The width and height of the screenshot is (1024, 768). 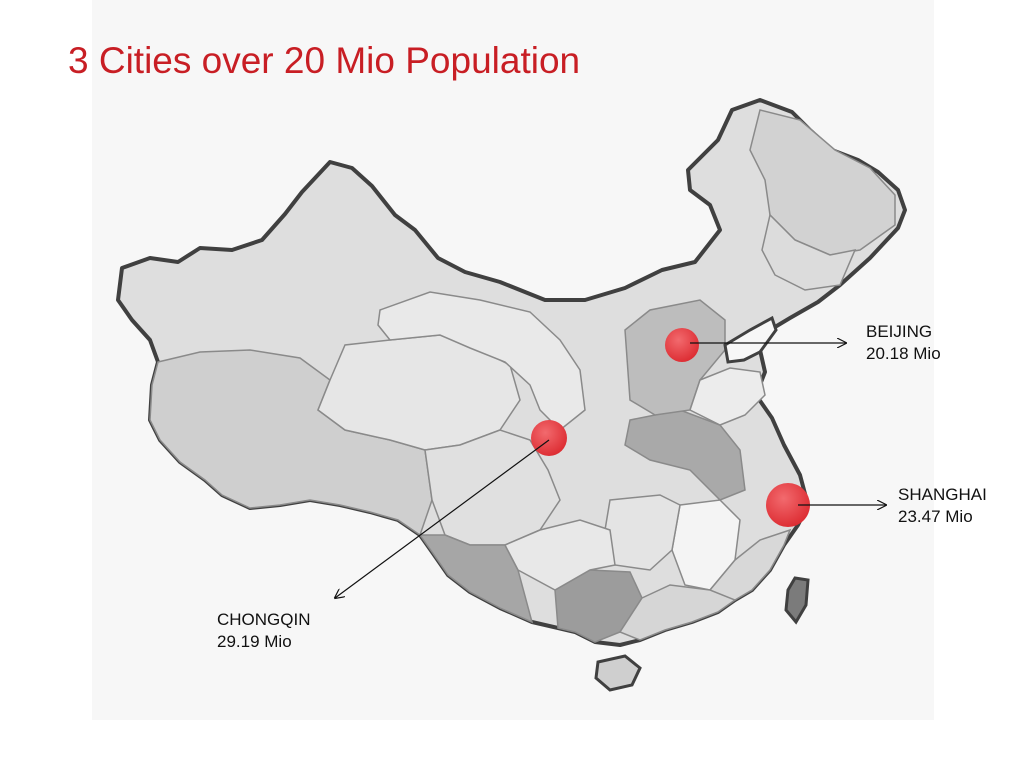 I want to click on region-yunnan, so click(x=476, y=579).